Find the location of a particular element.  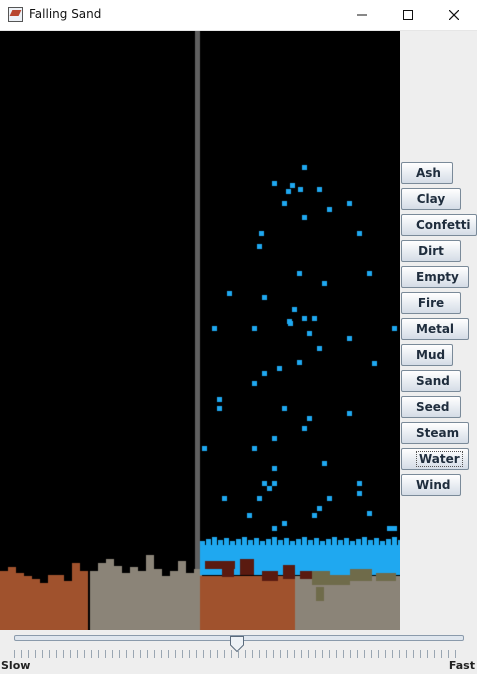

tool-button-confetti: Confetti is located at coordinates (439, 225).